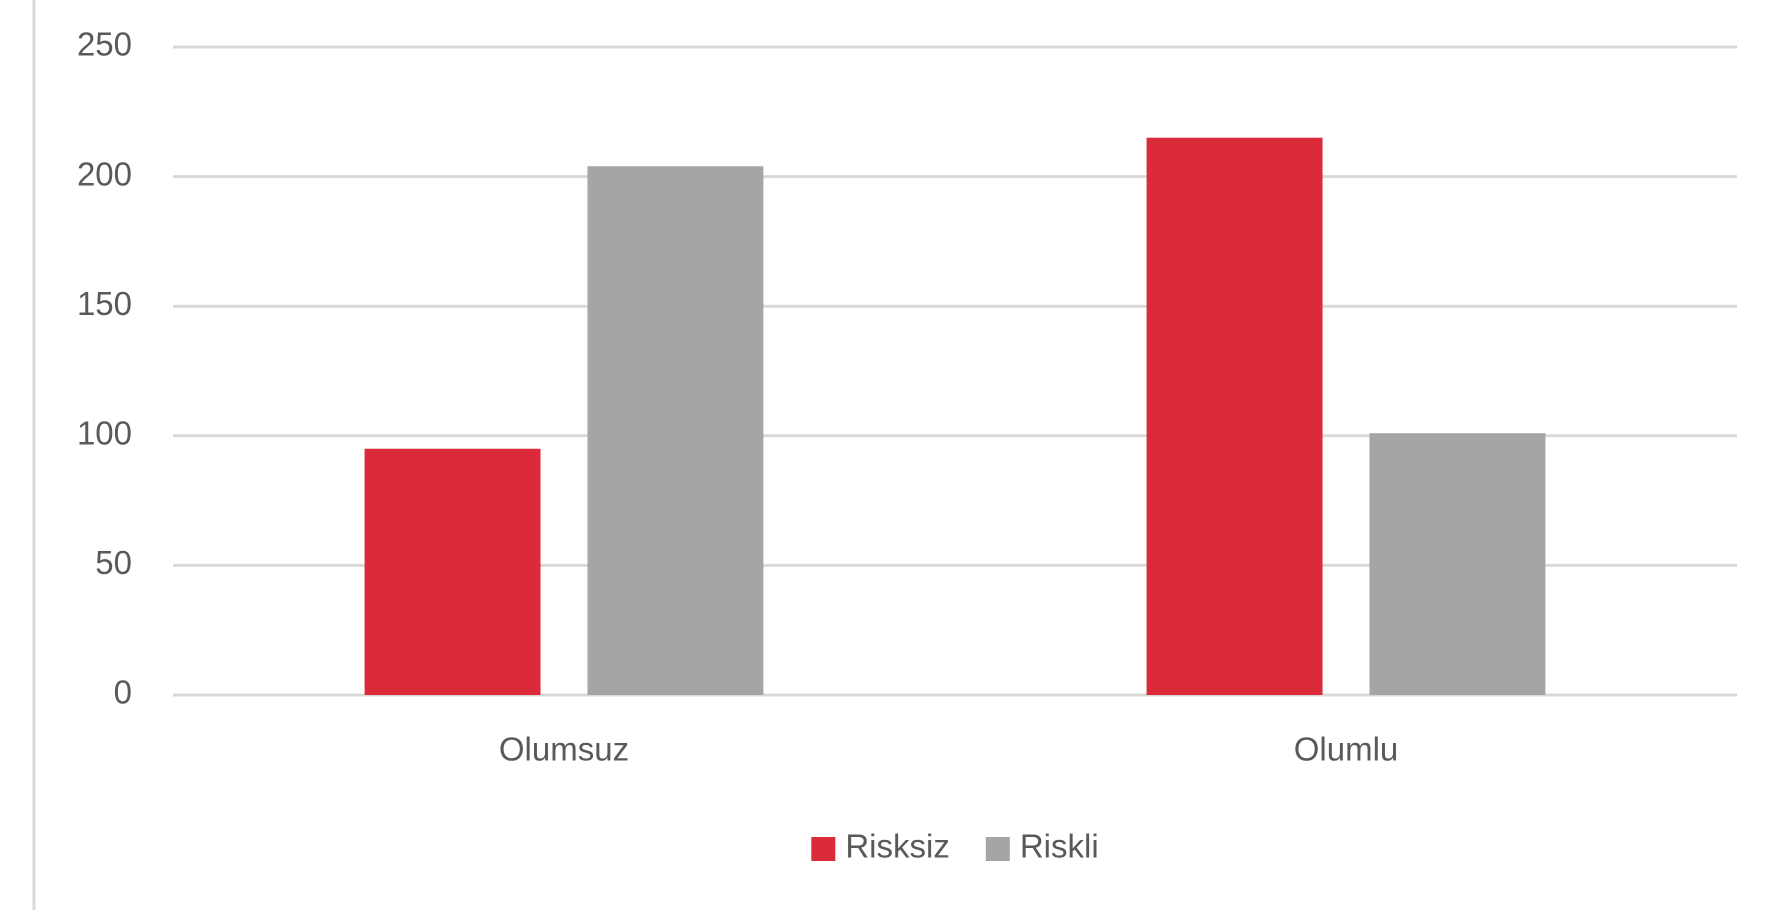 This screenshot has height=910, width=1765. What do you see at coordinates (1346, 749) in the screenshot?
I see `x-tick-label: Olumlu` at bounding box center [1346, 749].